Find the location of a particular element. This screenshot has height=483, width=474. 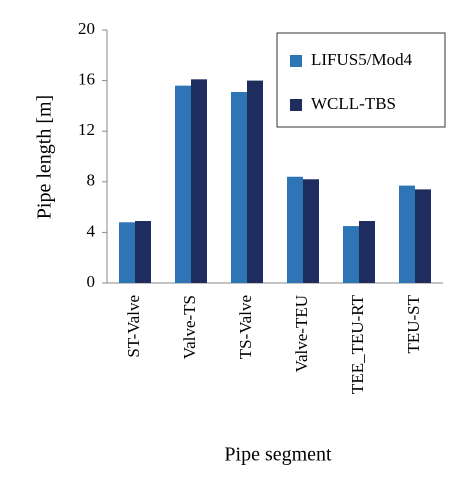

y-tick-label: 16 is located at coordinates (86, 79).